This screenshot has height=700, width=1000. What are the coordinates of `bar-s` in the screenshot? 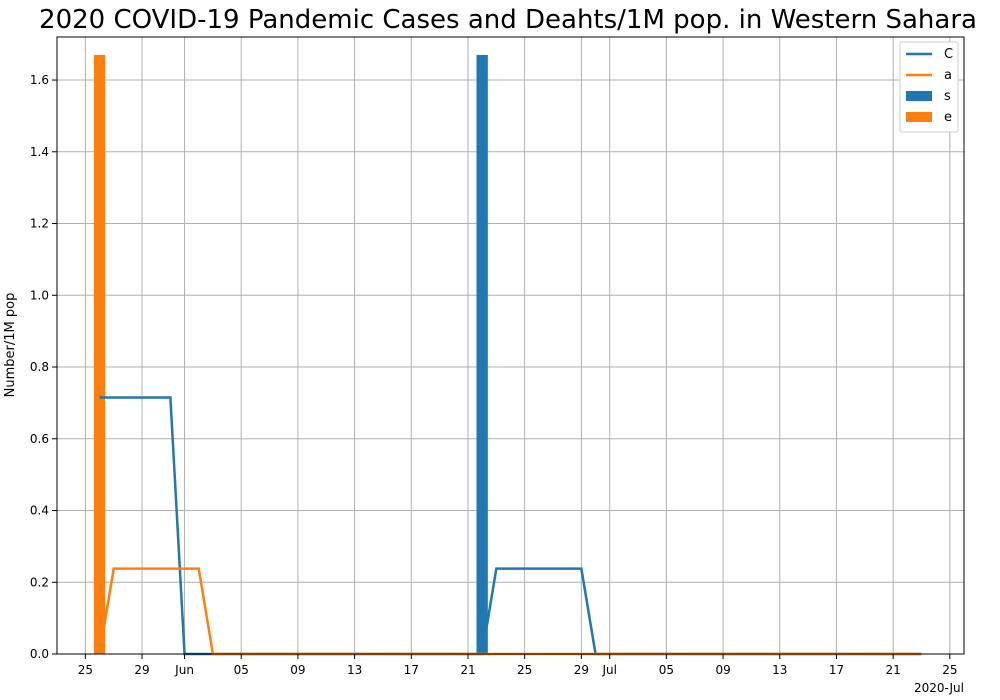 It's located at (482, 354).